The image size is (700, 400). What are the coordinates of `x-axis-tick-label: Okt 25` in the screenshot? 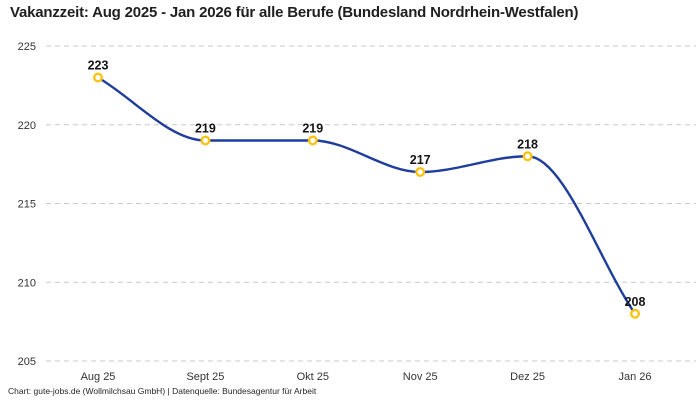 It's located at (313, 377).